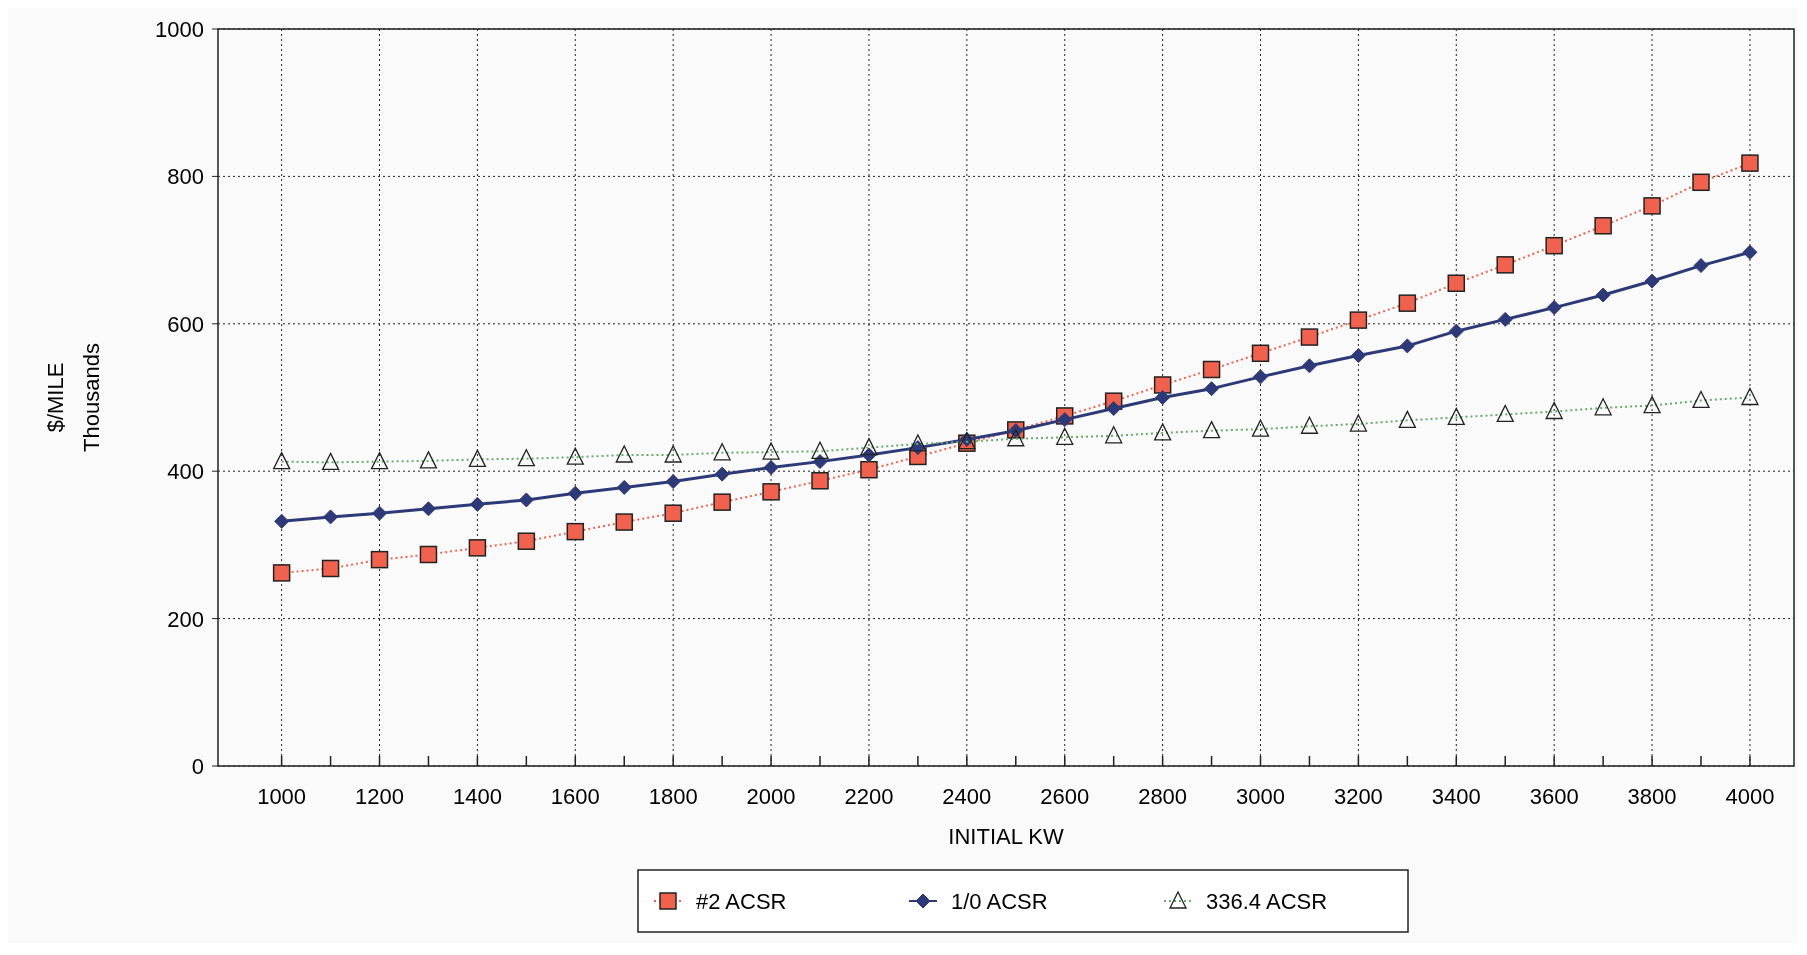  What do you see at coordinates (1163, 796) in the screenshot?
I see `x-tick-label: 2800` at bounding box center [1163, 796].